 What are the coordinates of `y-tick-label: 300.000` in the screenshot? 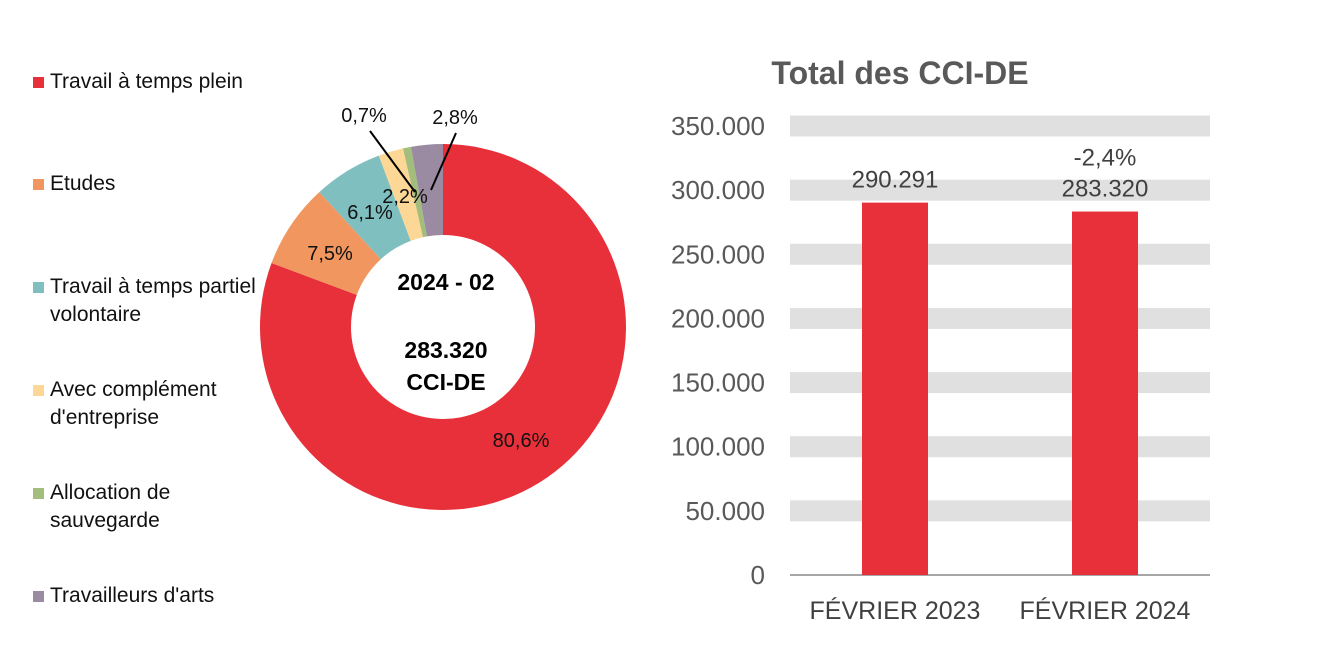 It's located at (718, 190).